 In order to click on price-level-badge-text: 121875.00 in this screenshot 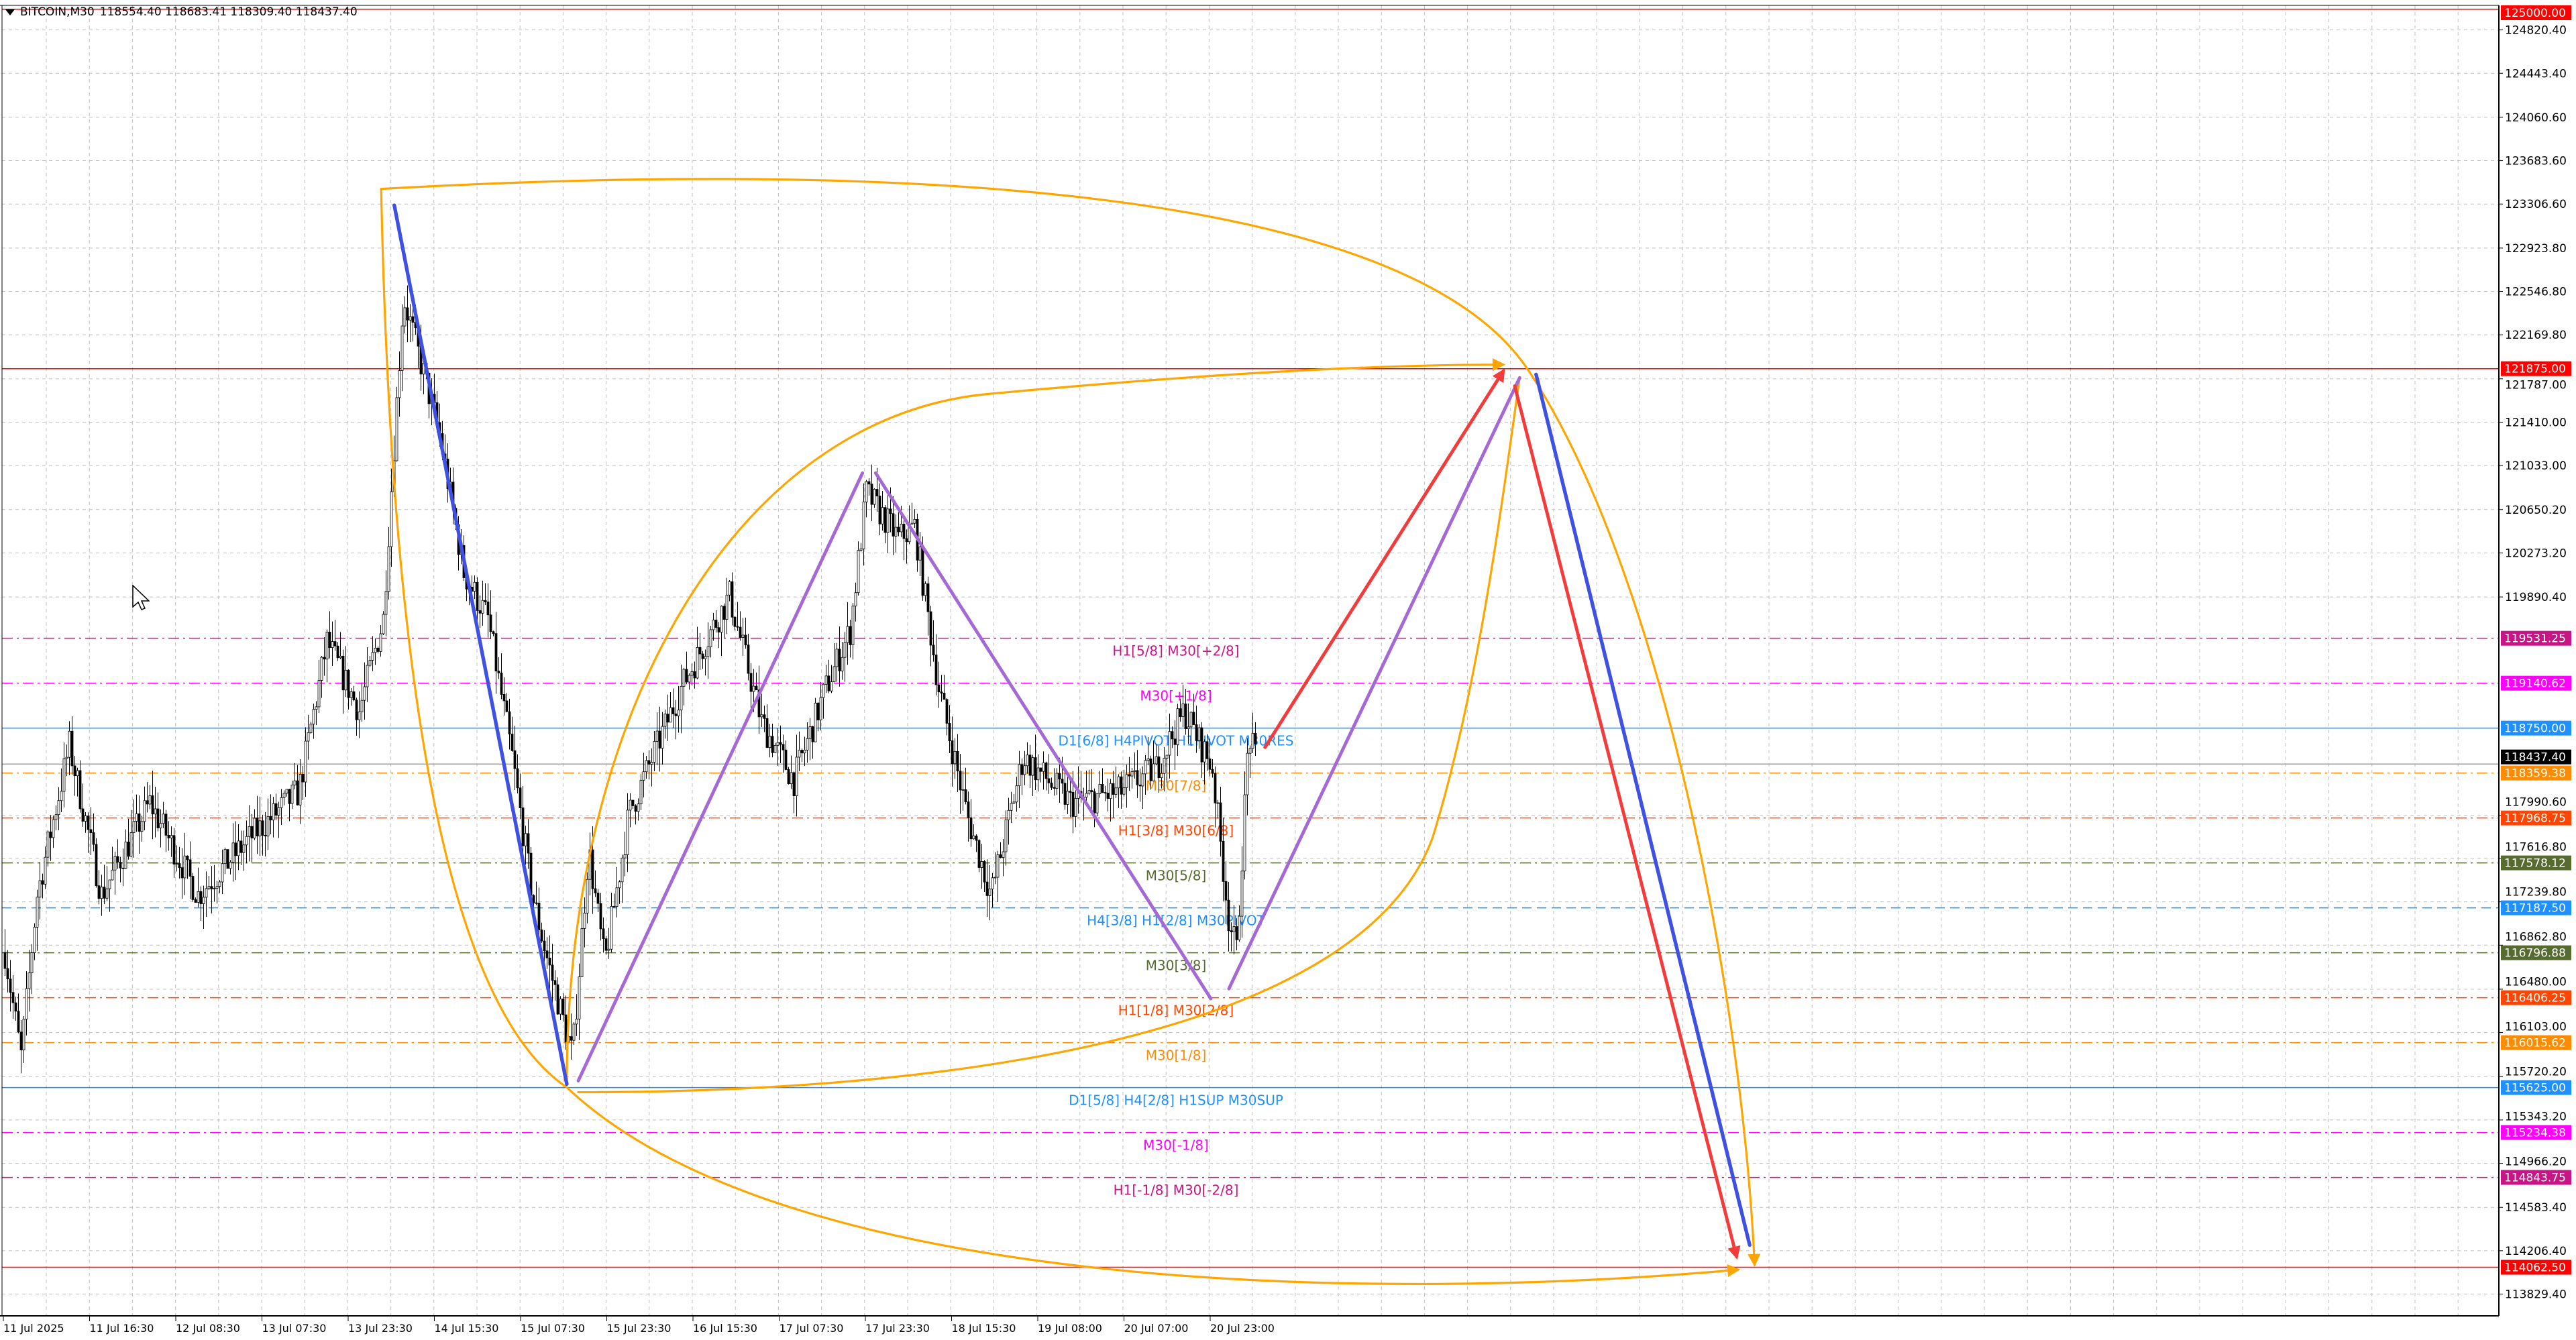, I will do `click(2535, 369)`.